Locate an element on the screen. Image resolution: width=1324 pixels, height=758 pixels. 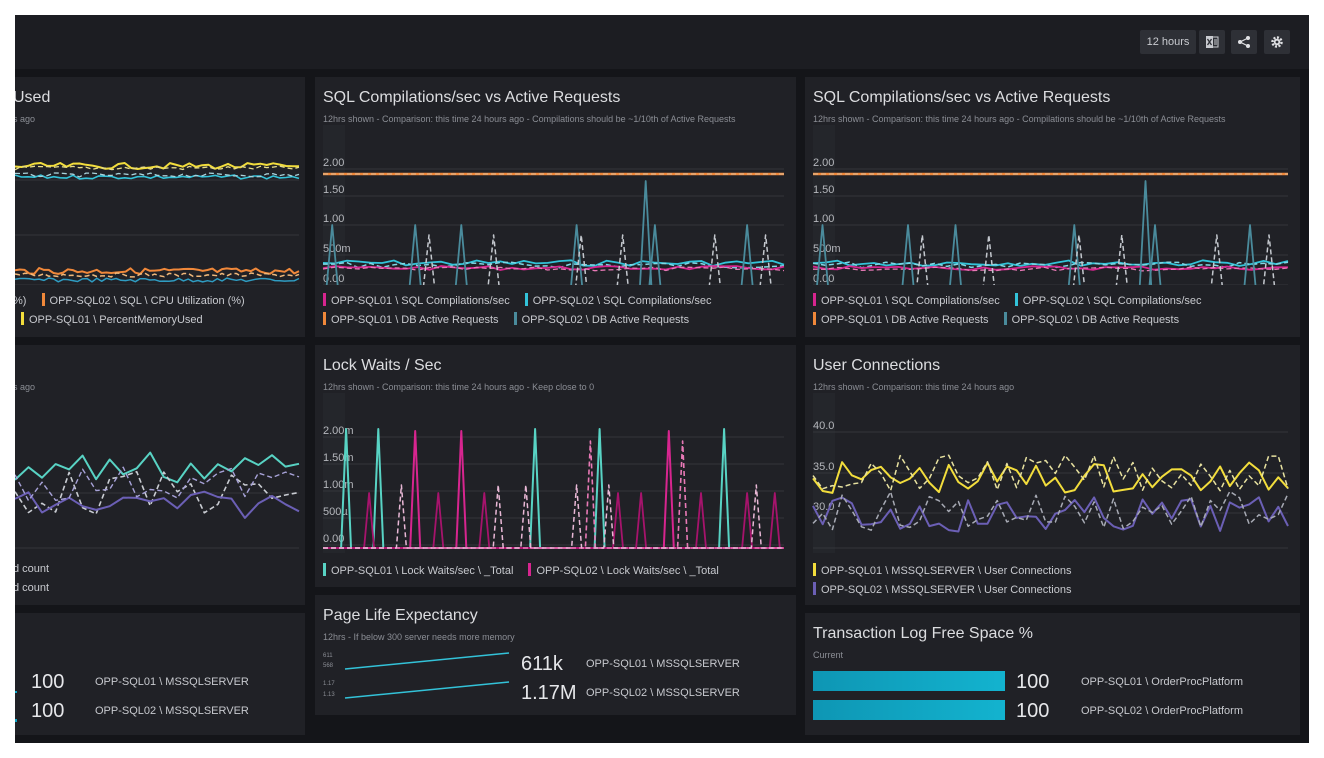
series-sql01-compilations is located at coordinates (553, 268).